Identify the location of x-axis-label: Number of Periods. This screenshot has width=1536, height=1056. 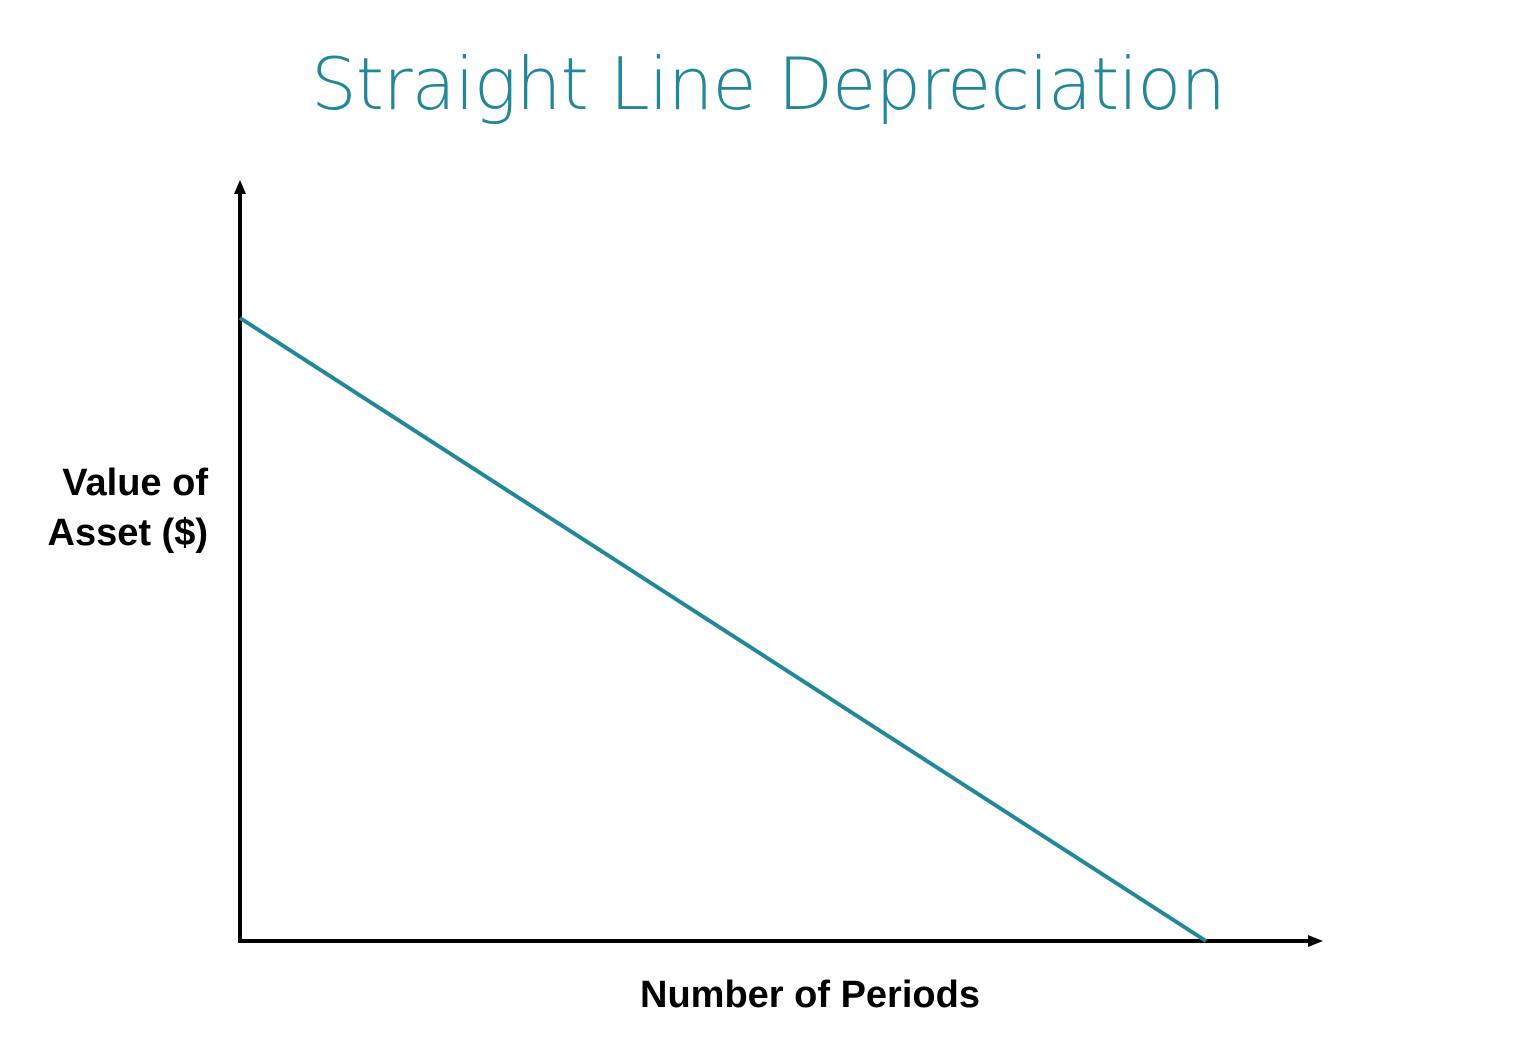
(810, 995).